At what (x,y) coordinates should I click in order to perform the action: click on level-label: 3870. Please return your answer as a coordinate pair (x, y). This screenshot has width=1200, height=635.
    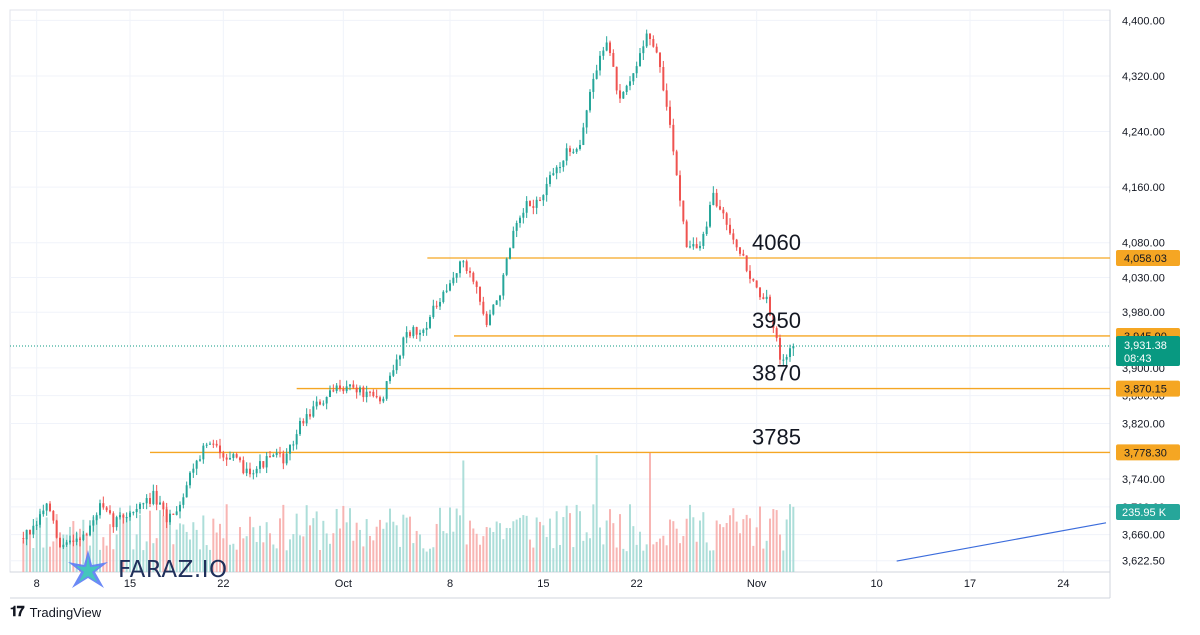
    Looking at the image, I should click on (776, 373).